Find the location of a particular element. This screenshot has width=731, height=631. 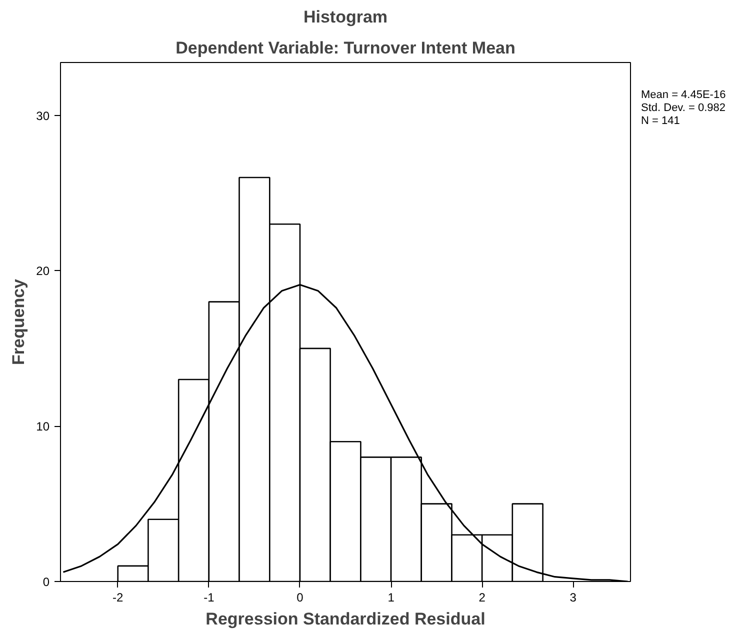

text: Mean = 4.45E-16 is located at coordinates (683, 95).